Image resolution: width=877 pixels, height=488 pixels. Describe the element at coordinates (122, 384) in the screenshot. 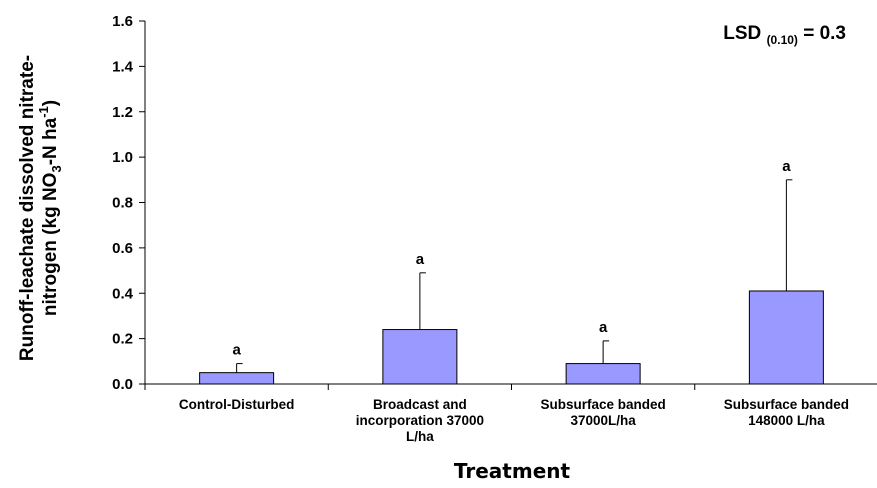

I see `y-tick-label: 0.0` at that location.